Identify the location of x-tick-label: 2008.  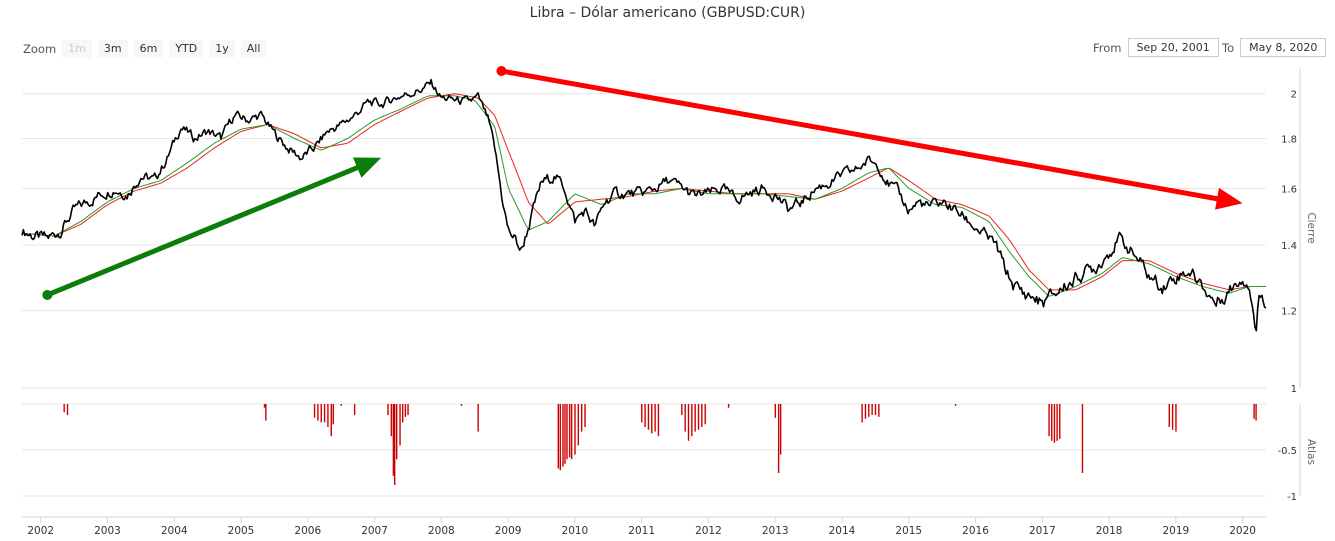
(441, 531).